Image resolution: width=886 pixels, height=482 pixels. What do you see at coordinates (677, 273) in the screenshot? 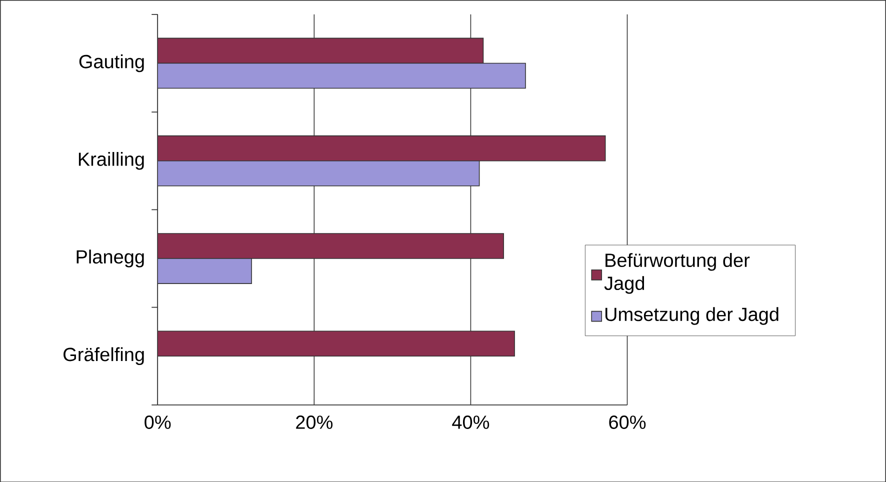
I see `legend-label: Befürwortung der Jagd` at bounding box center [677, 273].